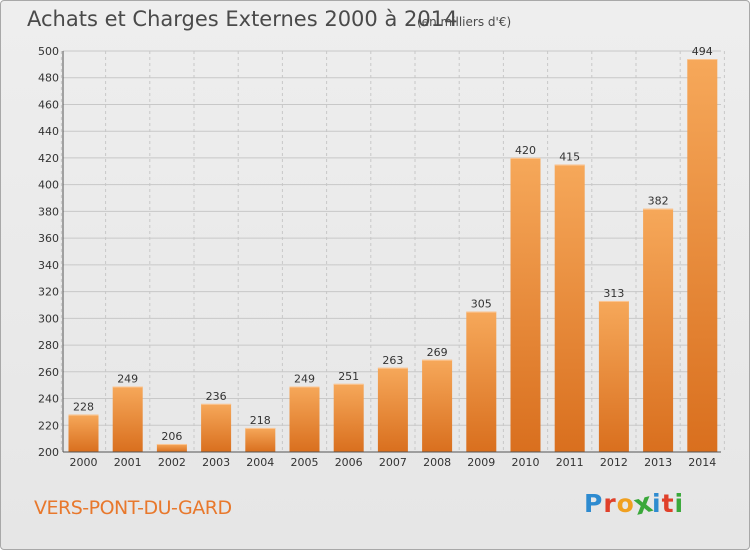 The width and height of the screenshot is (750, 550). What do you see at coordinates (48, 104) in the screenshot?
I see `y-tick-label: 460` at bounding box center [48, 104].